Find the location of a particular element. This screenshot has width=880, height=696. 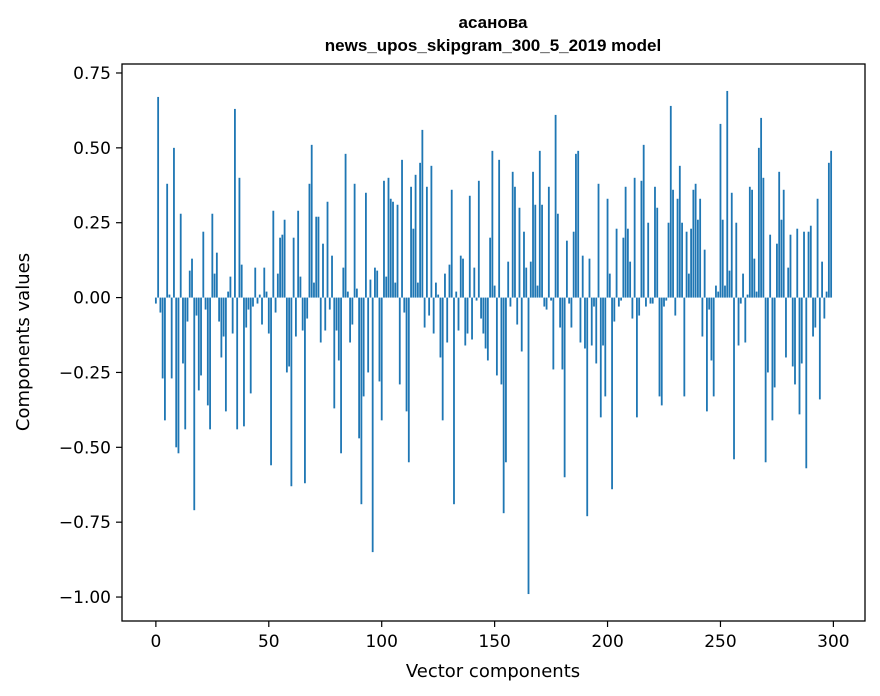

x-tick-label: 0 is located at coordinates (155, 642).